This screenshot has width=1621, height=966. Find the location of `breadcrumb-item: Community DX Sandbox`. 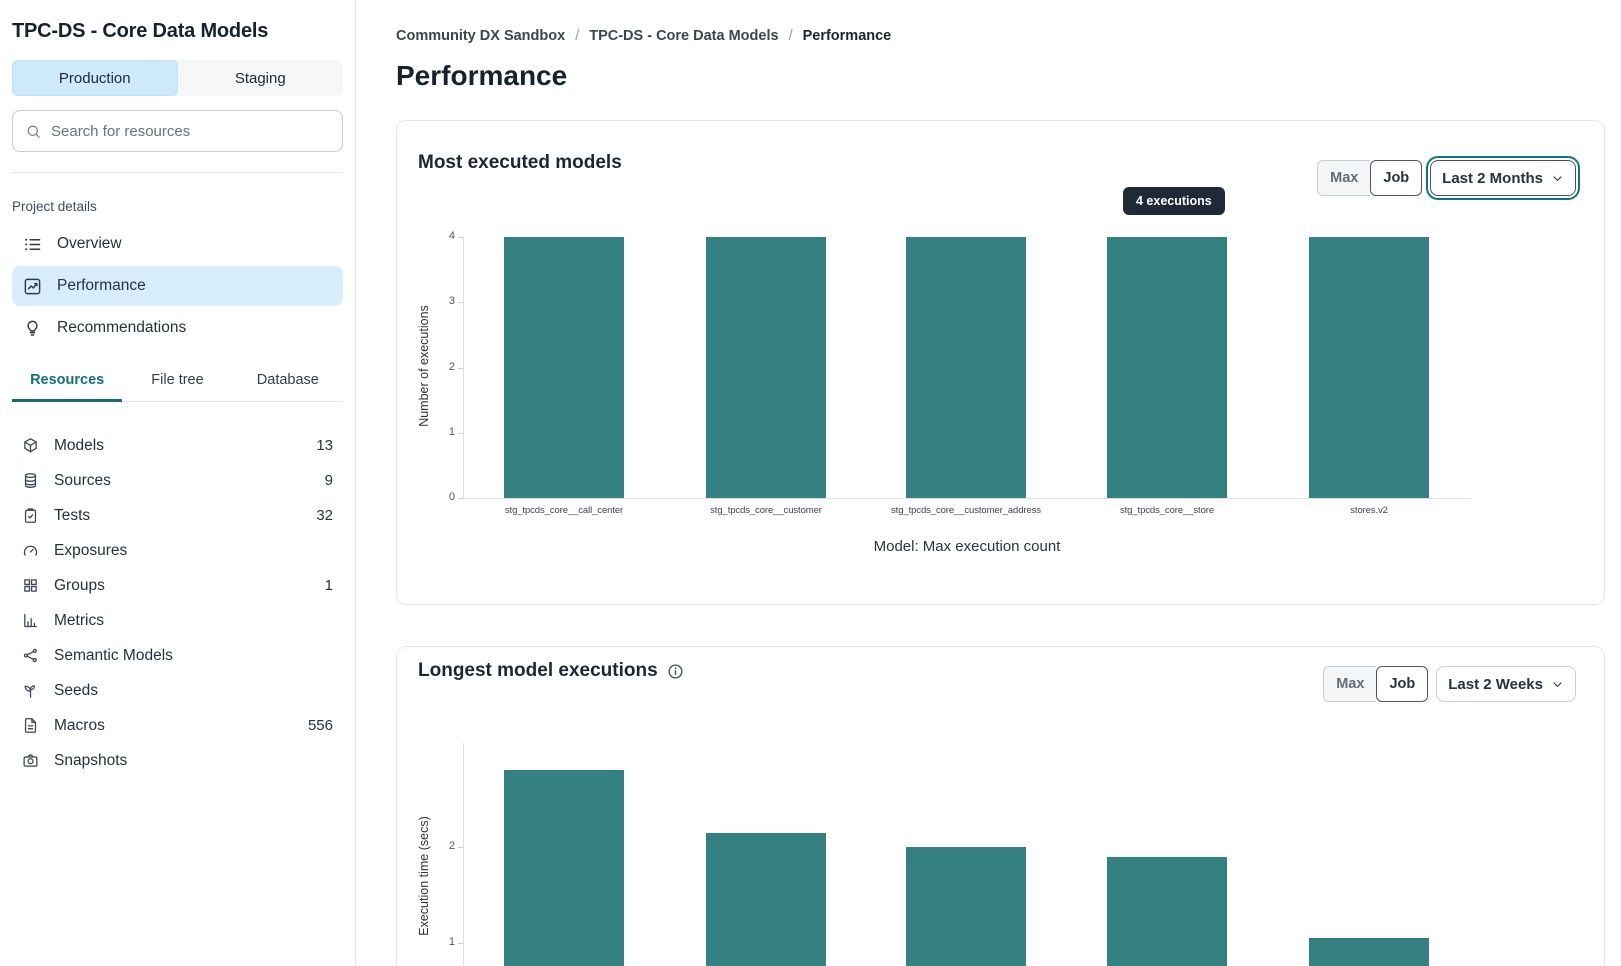

breadcrumb-item: Community DX Sandbox is located at coordinates (481, 36).